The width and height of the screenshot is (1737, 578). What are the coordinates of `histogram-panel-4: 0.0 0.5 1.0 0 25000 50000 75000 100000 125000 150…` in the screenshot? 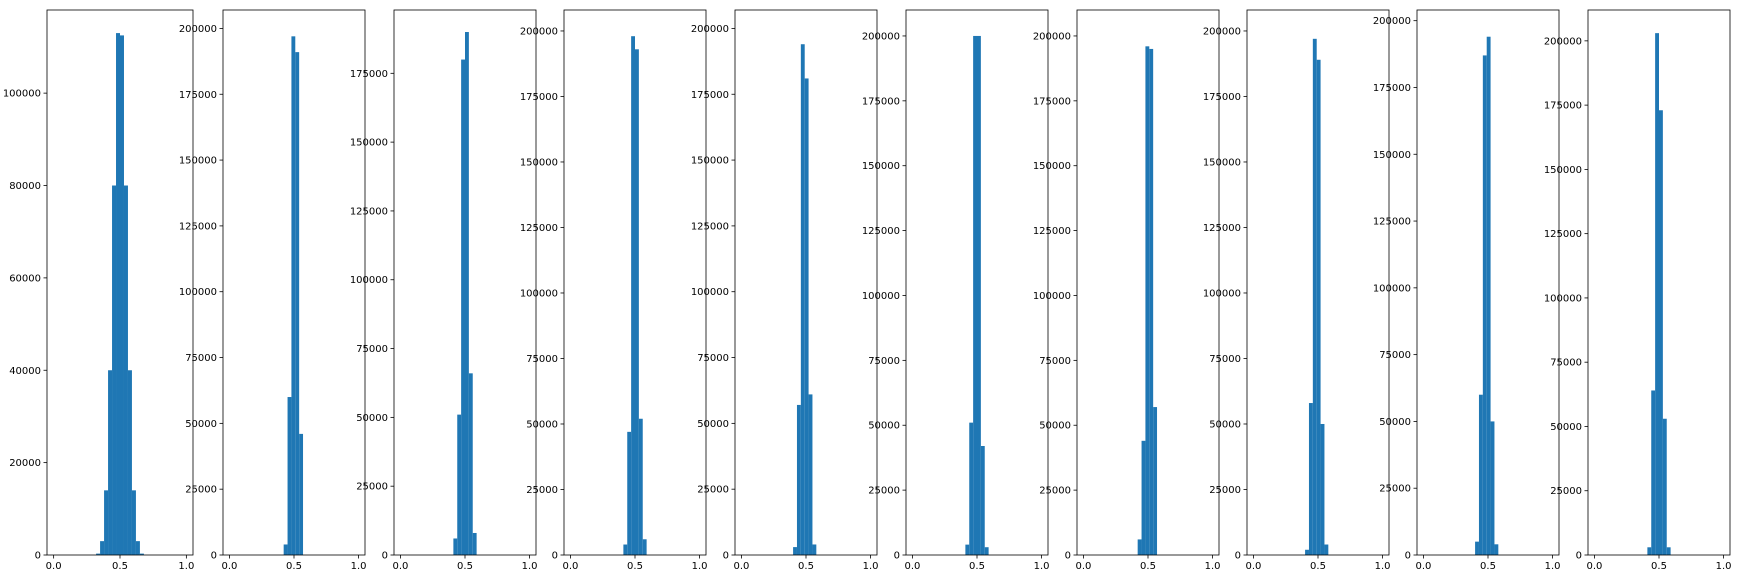 It's located at (614, 290).